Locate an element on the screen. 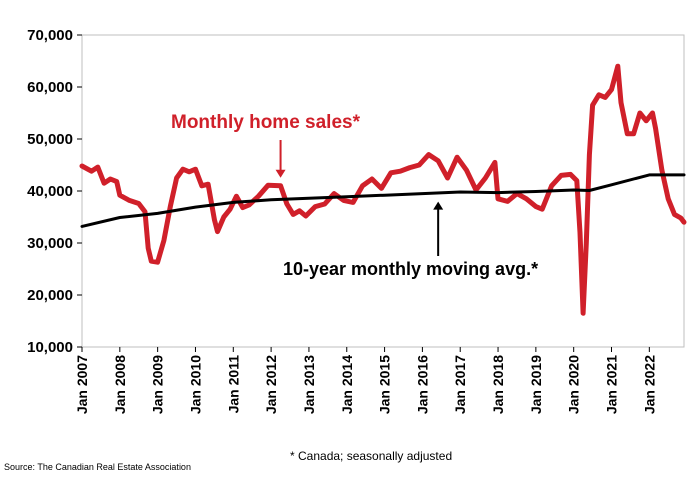 This screenshot has width=696, height=477. average-arrow-head is located at coordinates (438, 205).